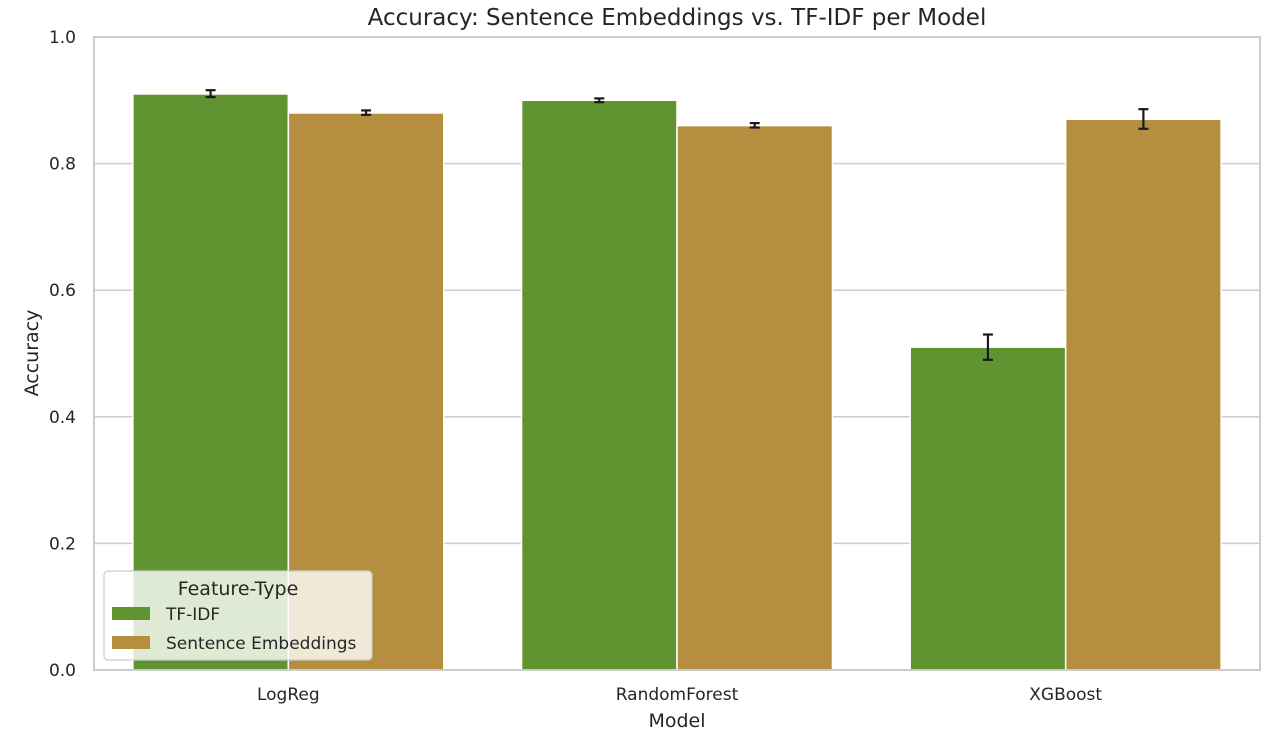 This screenshot has height=731, width=1284. What do you see at coordinates (62, 165) in the screenshot?
I see `y-tick-label: 0.8` at bounding box center [62, 165].